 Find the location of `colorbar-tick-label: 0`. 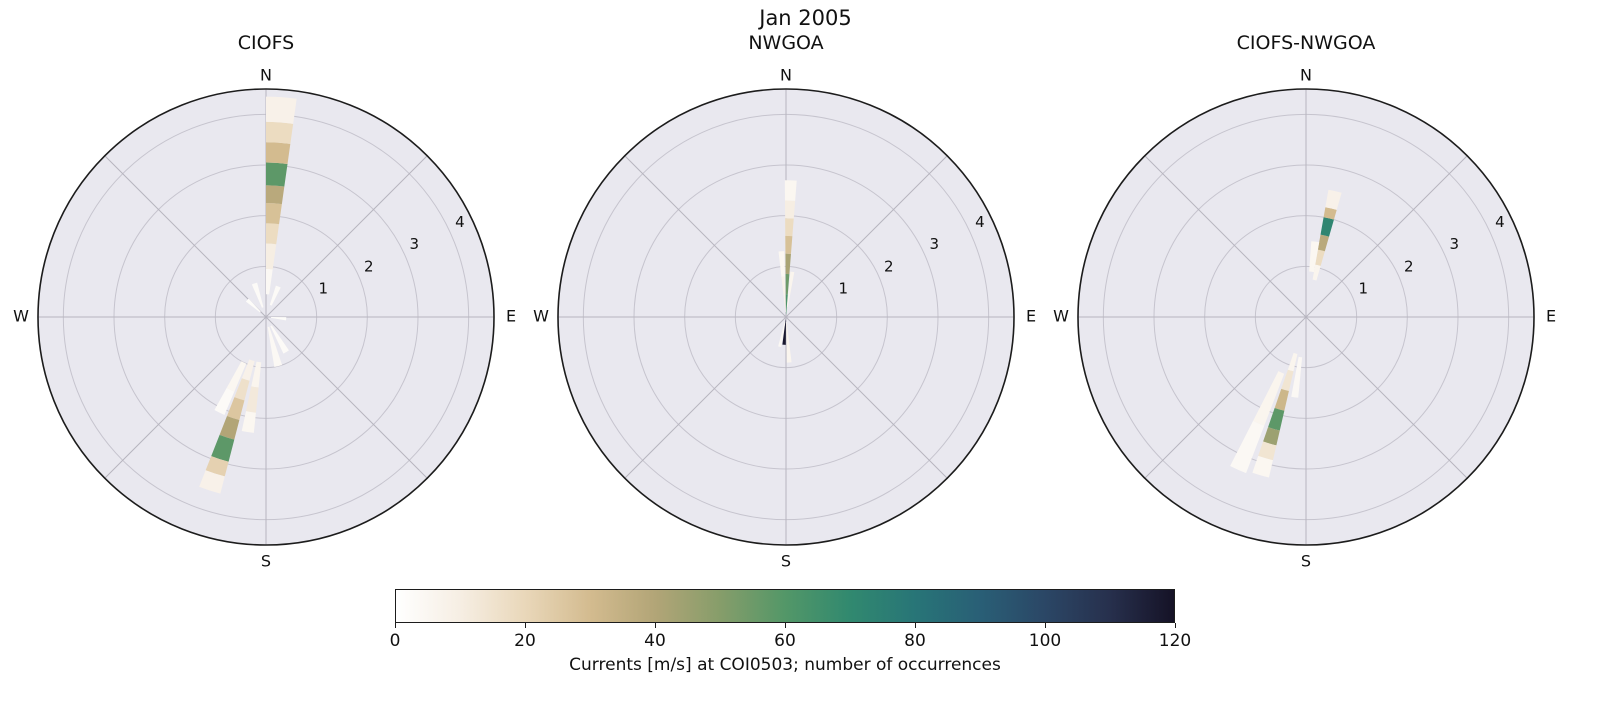

colorbar-tick-label: 0 is located at coordinates (395, 641).